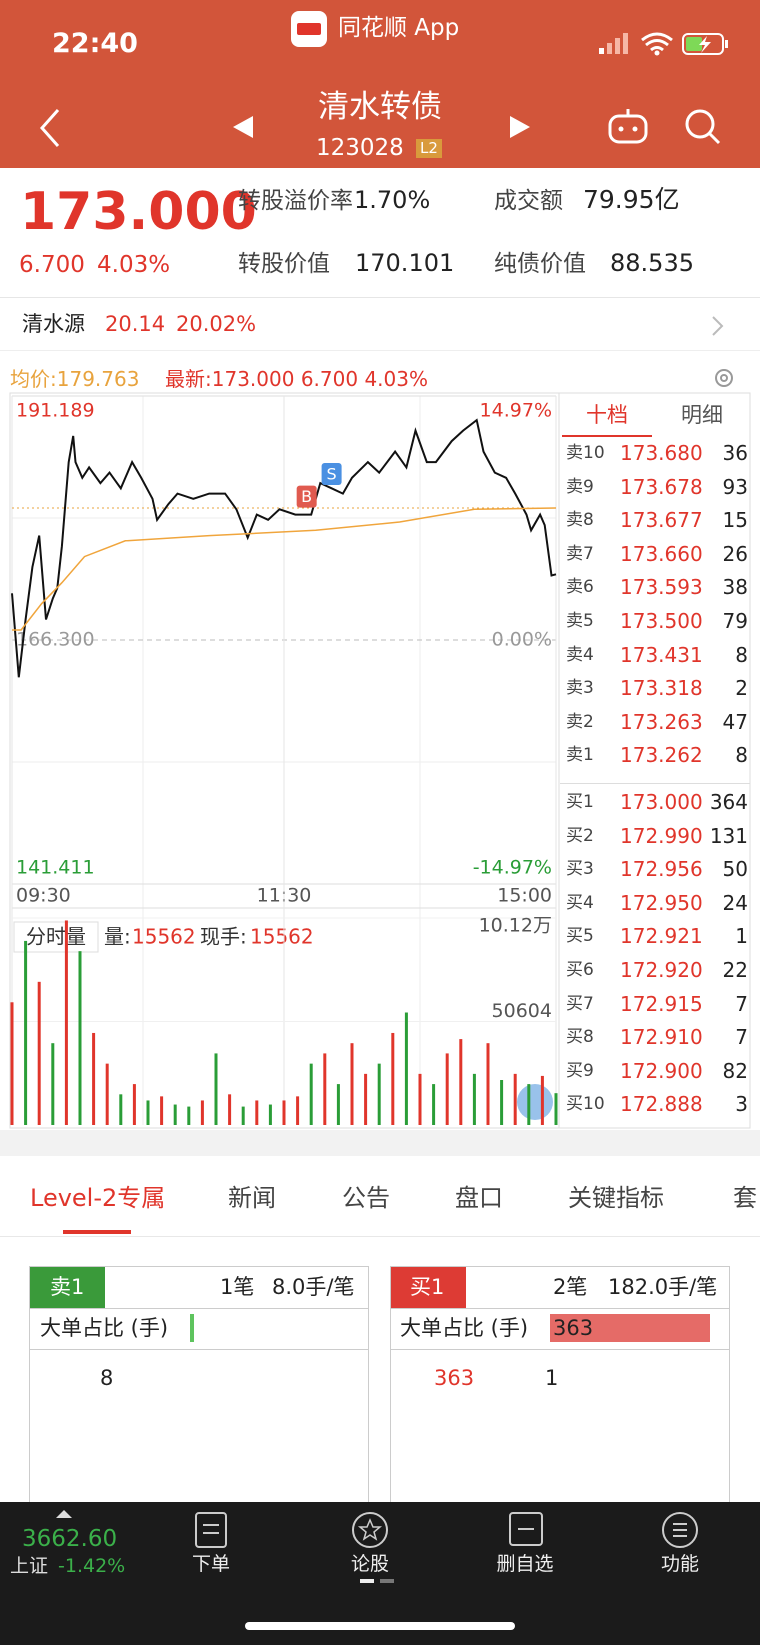  What do you see at coordinates (661, 486) in the screenshot?
I see `book-price: 173.678` at bounding box center [661, 486].